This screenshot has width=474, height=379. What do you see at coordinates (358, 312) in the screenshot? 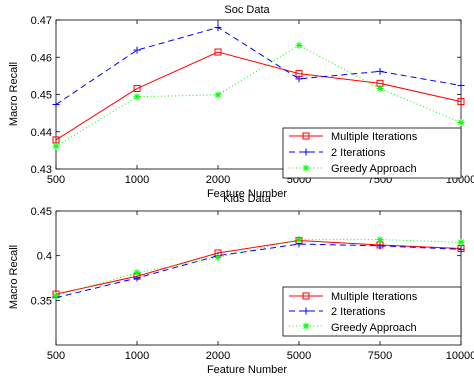
I see `kids-legend-label-2-iterations: 2 Iterations` at bounding box center [358, 312].